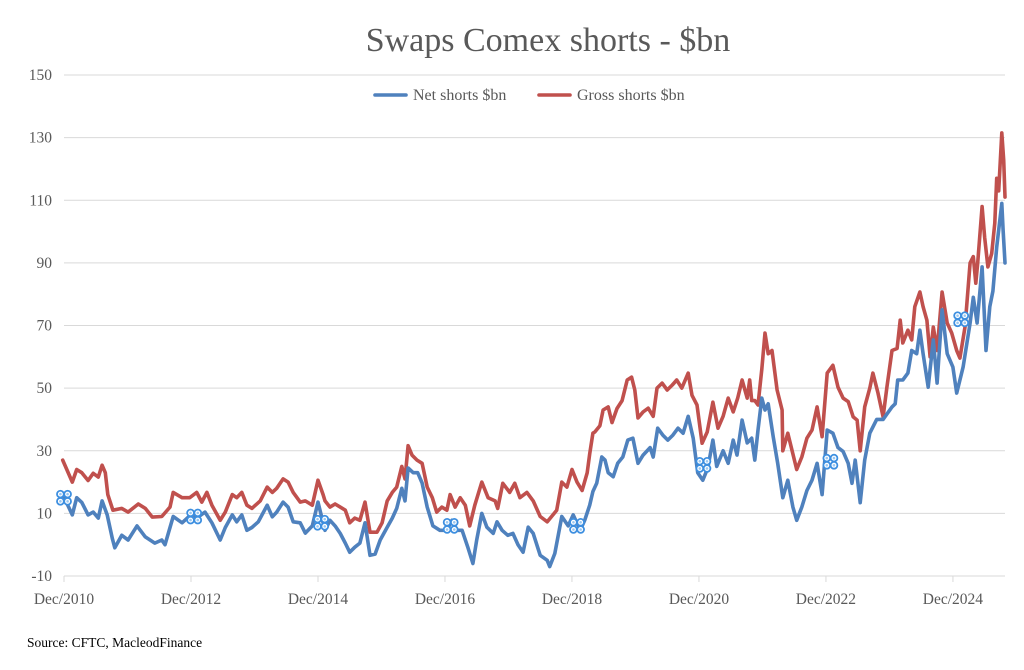  Describe the element at coordinates (953, 599) in the screenshot. I see `x-tick-label: Dec/2024` at that location.